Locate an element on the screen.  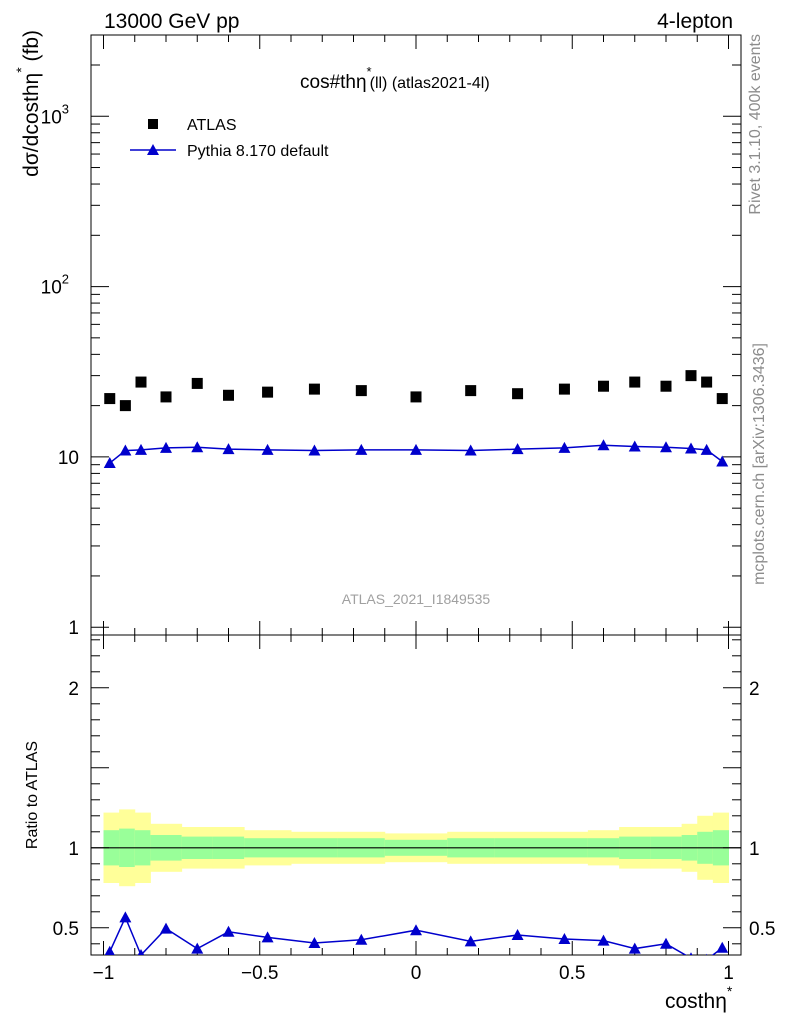
y-tick-label: 10³ is located at coordinates (55, 114).